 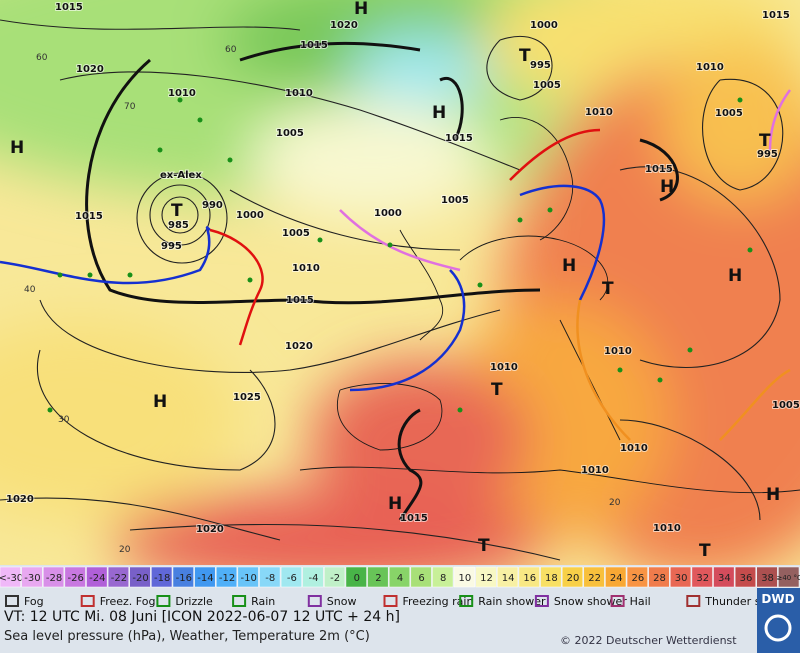 I want to click on symbol-label: Drizzle, so click(x=194, y=601).